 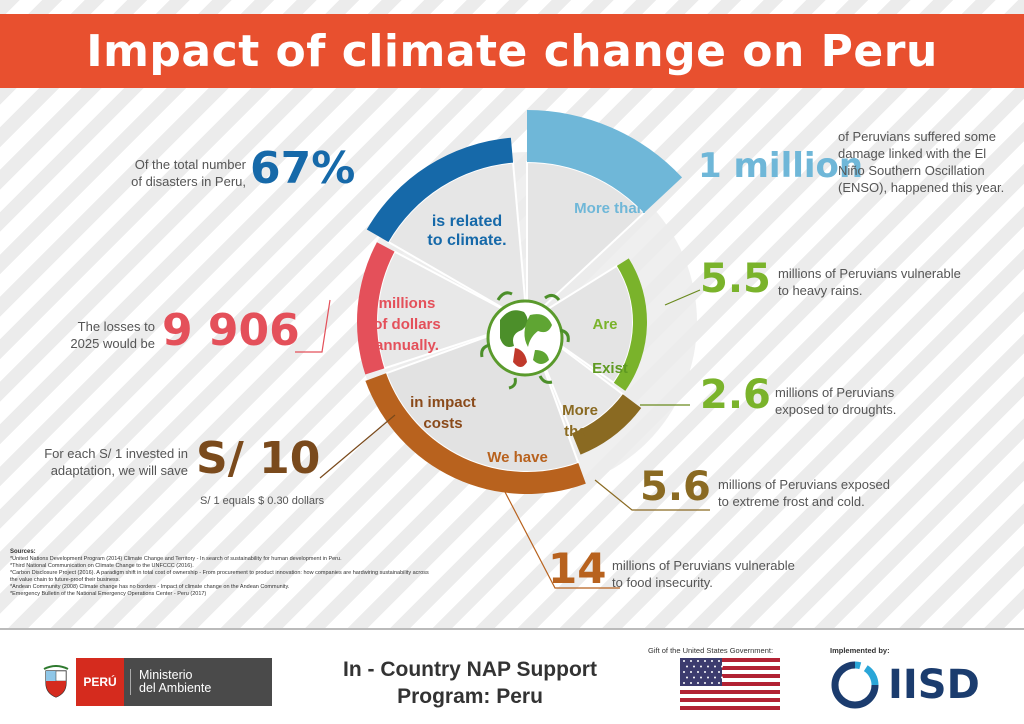 I want to click on page-title: Impact of climate change on Peru, so click(x=512, y=51).